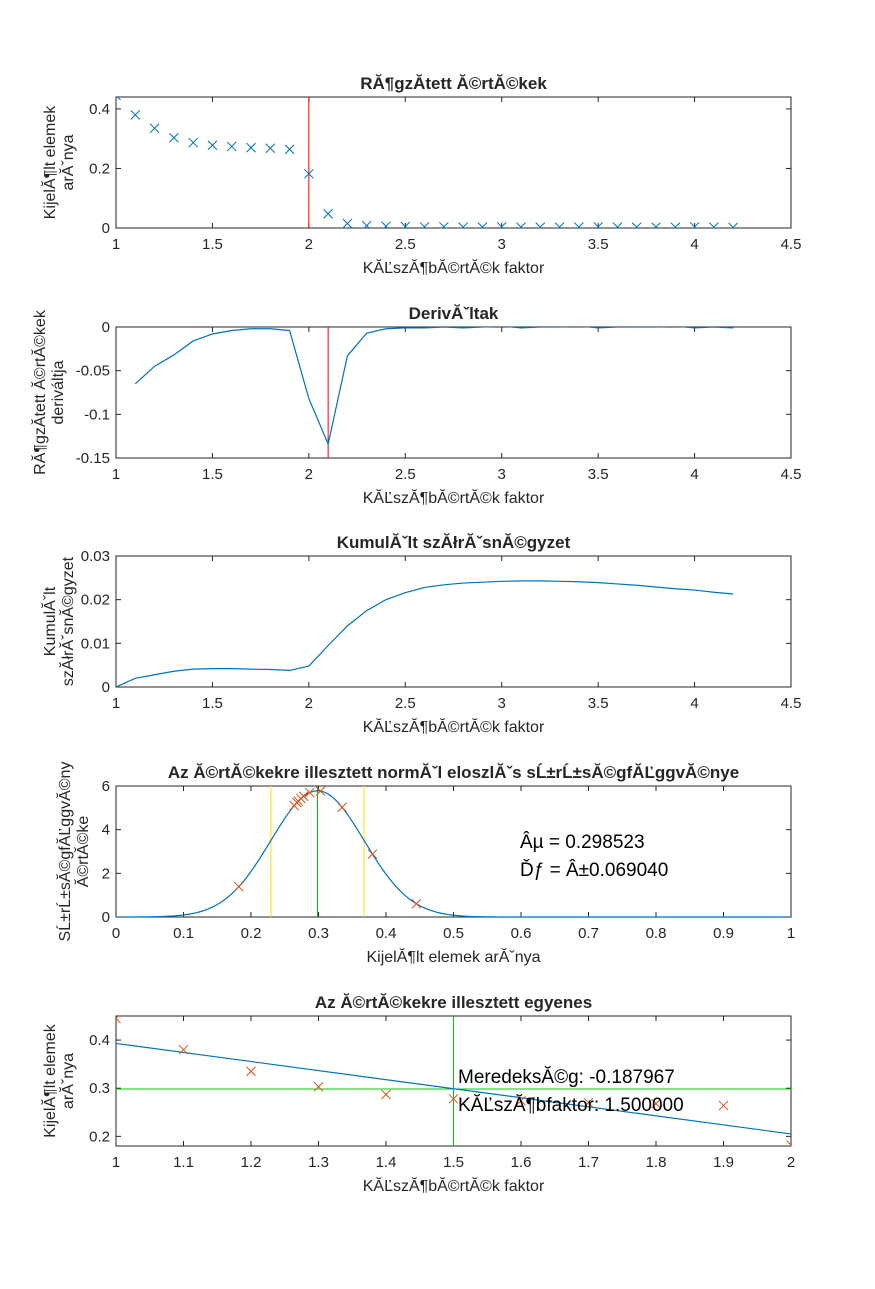 The image size is (875, 1289). I want to click on y-axis-label-line: Ă©rtĂ©ke, so click(82, 852).